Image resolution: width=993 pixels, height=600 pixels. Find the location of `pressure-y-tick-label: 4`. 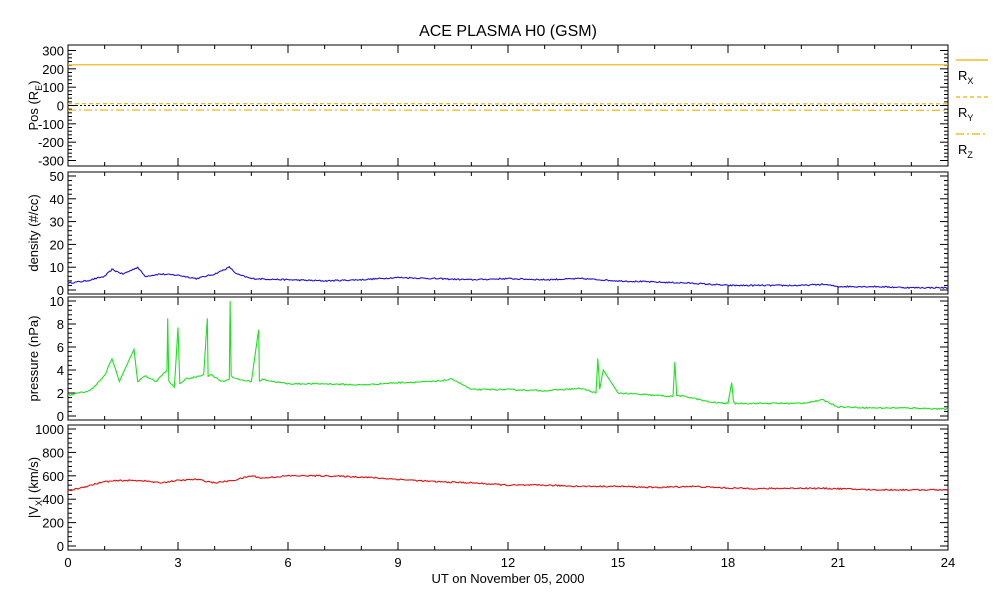

pressure-y-tick-label: 4 is located at coordinates (60, 370).